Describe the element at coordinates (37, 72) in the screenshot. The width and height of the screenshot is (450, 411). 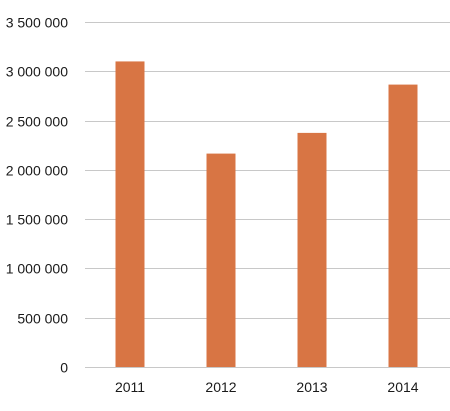
I see `y-tick-label: 3 000 000` at that location.